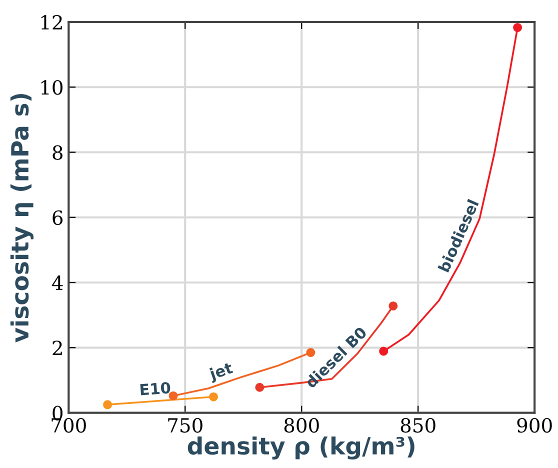 The image size is (558, 468). What do you see at coordinates (221, 372) in the screenshot?
I see `text: jet` at bounding box center [221, 372].